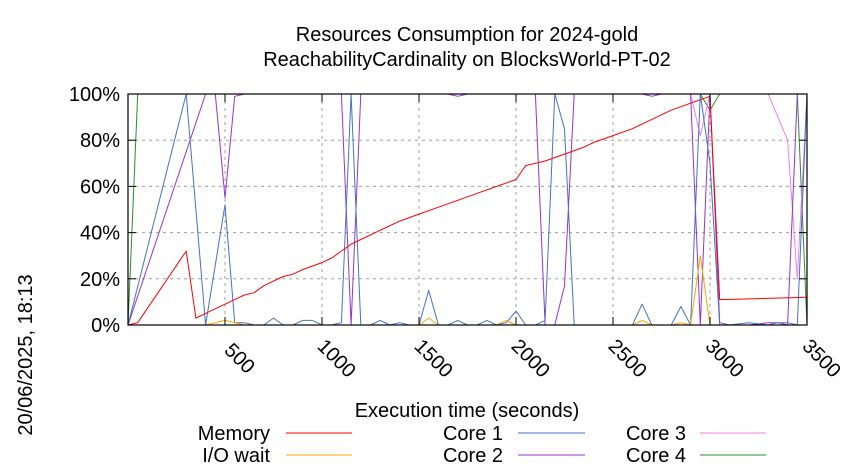 Image resolution: width=850 pixels, height=475 pixels. Describe the element at coordinates (105, 326) in the screenshot. I see `y-tick-label: 0%` at that location.